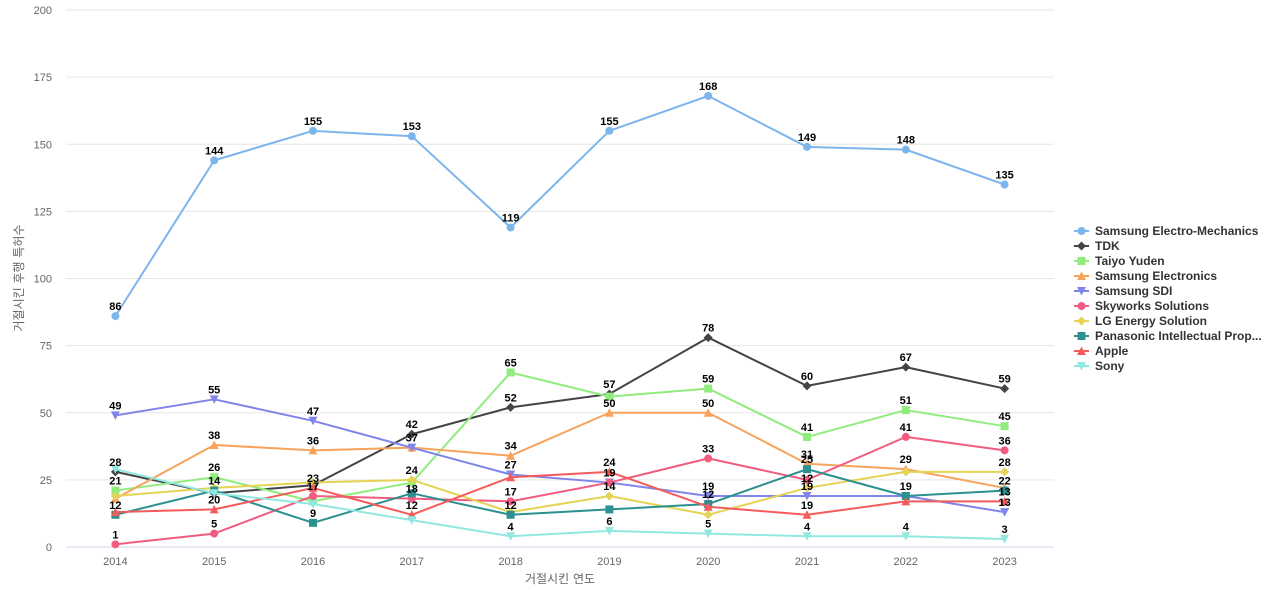  I want to click on data-label: 59, so click(708, 380).